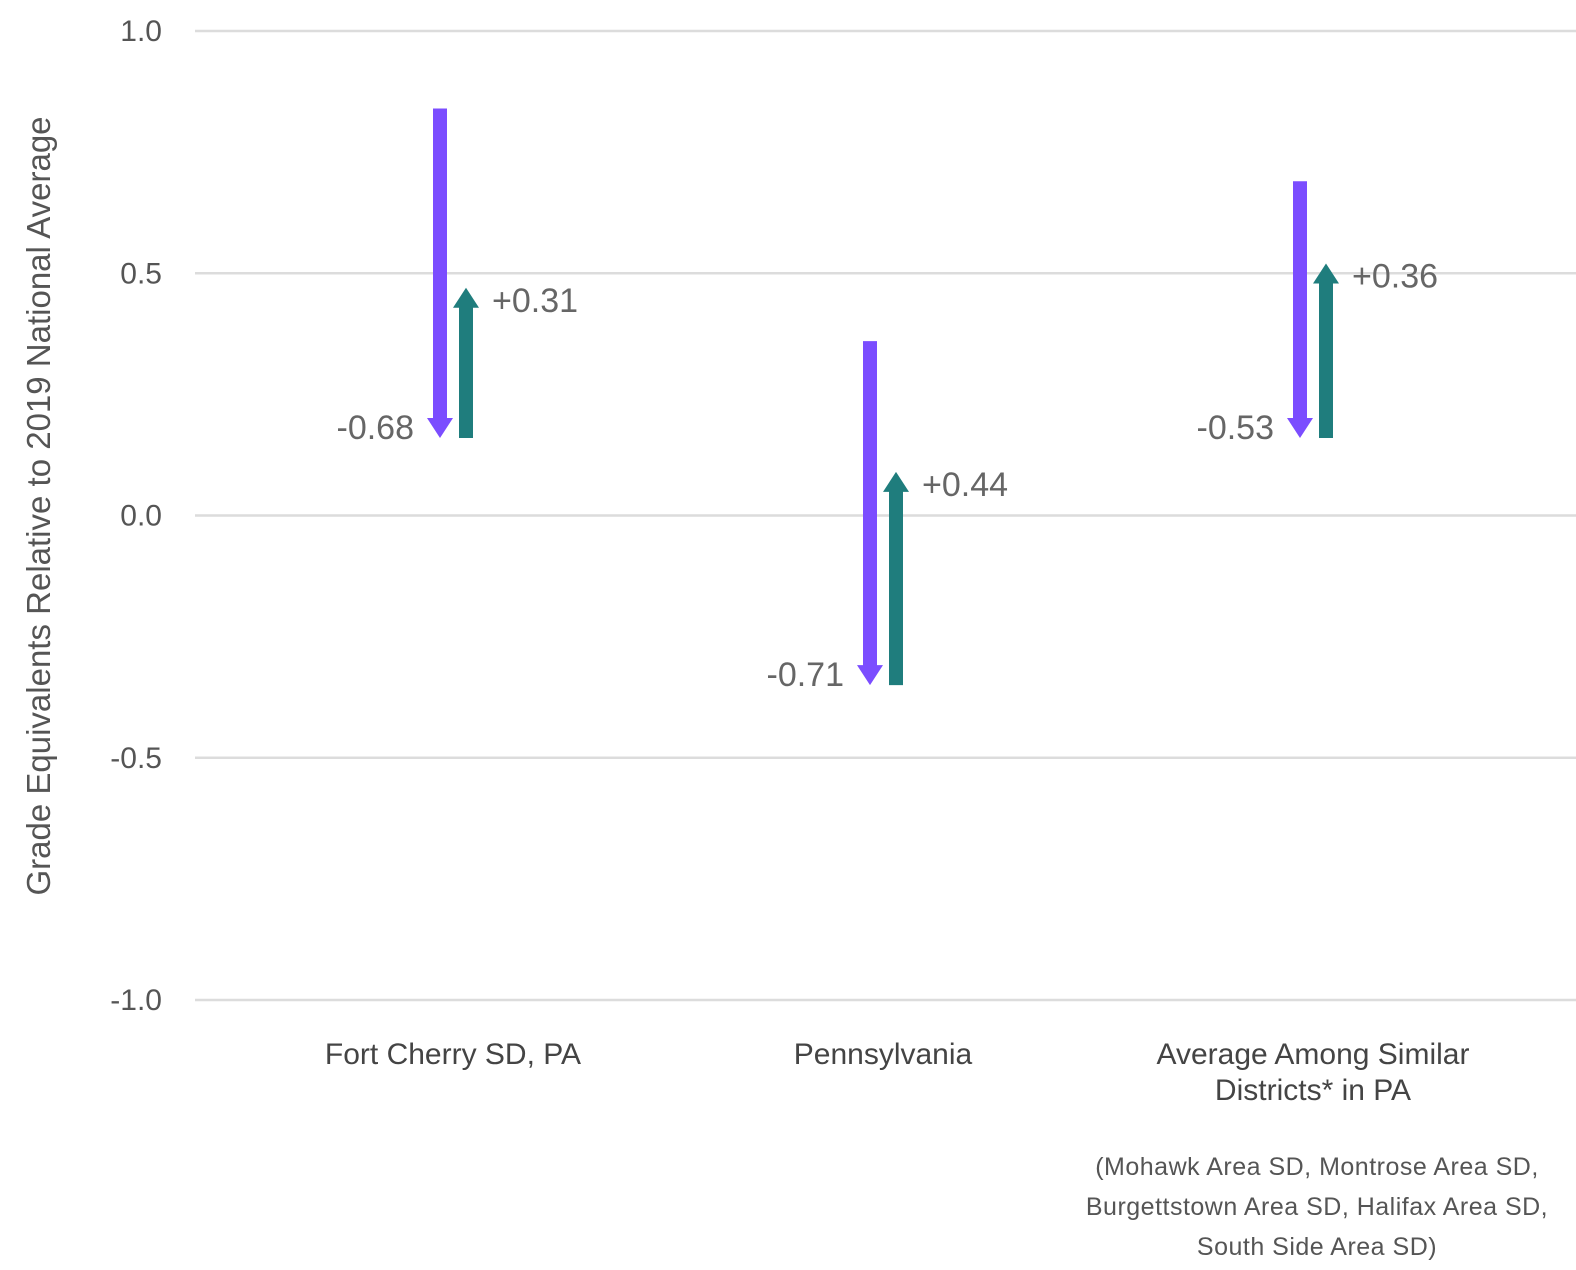 The width and height of the screenshot is (1576, 1270). I want to click on category-label: Average Among Similar, so click(1313, 1054).